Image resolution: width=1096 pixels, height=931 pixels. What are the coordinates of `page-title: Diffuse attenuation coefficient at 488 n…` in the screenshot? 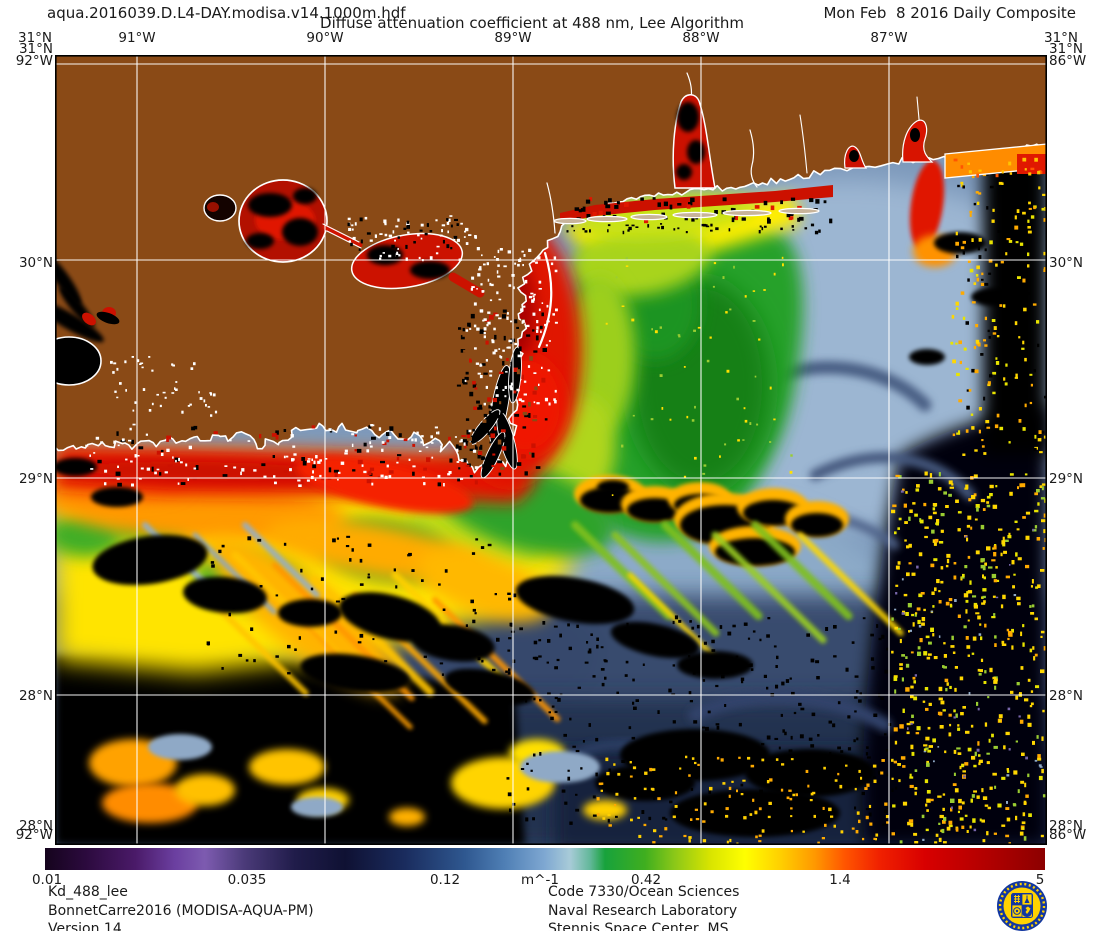 It's located at (532, 23).